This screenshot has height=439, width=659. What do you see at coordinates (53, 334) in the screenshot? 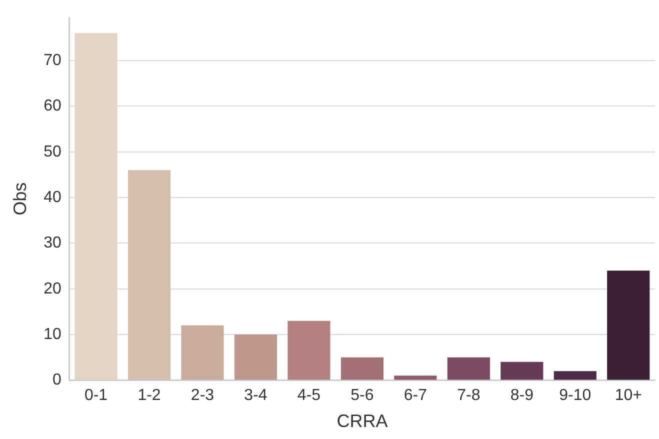
I see `y-tick-label: 10` at bounding box center [53, 334].